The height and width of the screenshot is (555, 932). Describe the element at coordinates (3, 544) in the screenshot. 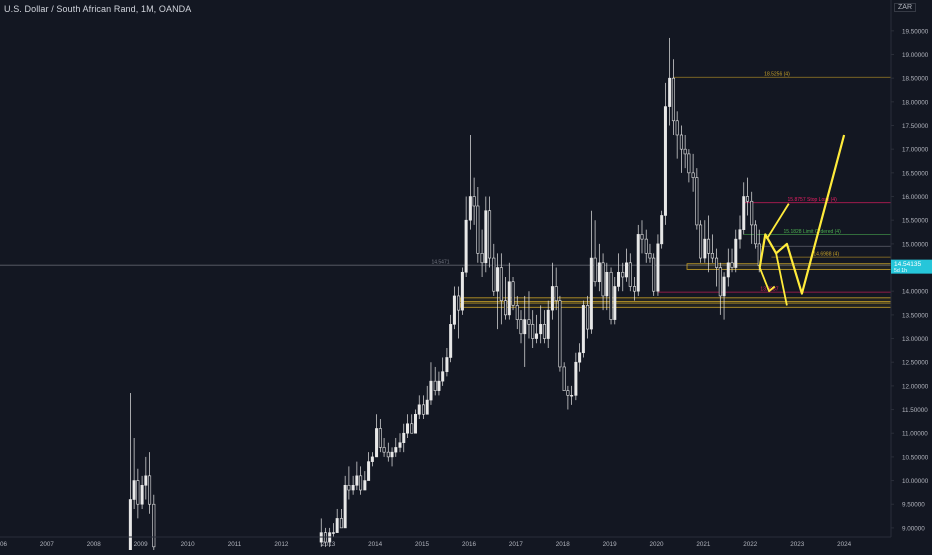

I see `time-tick-label: 2006` at that location.